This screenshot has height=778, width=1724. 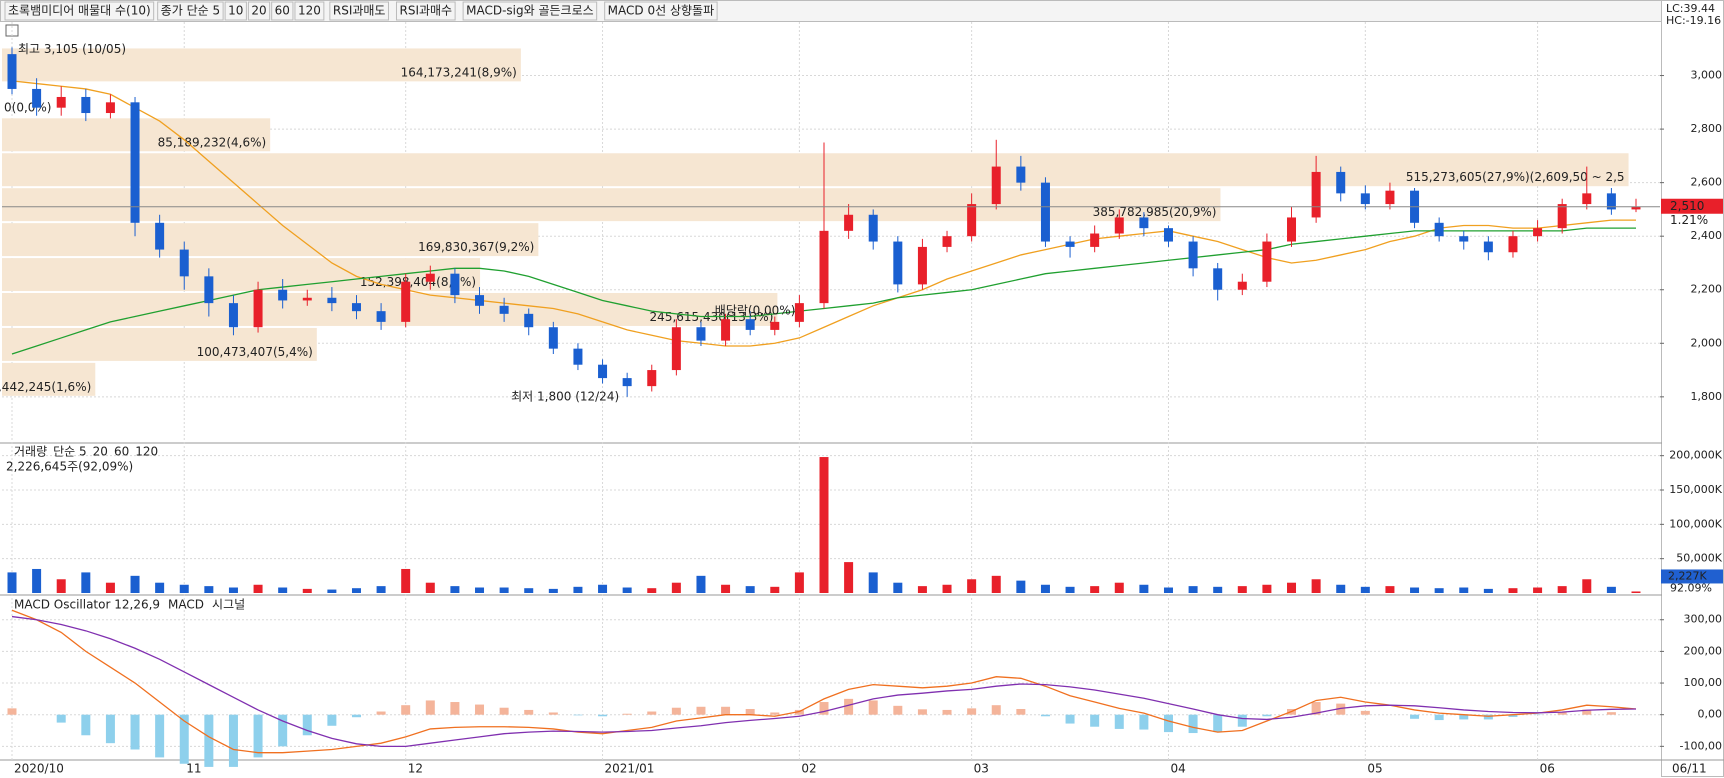 What do you see at coordinates (1707, 75) in the screenshot?
I see `y-tick-label: 3,000` at bounding box center [1707, 75].